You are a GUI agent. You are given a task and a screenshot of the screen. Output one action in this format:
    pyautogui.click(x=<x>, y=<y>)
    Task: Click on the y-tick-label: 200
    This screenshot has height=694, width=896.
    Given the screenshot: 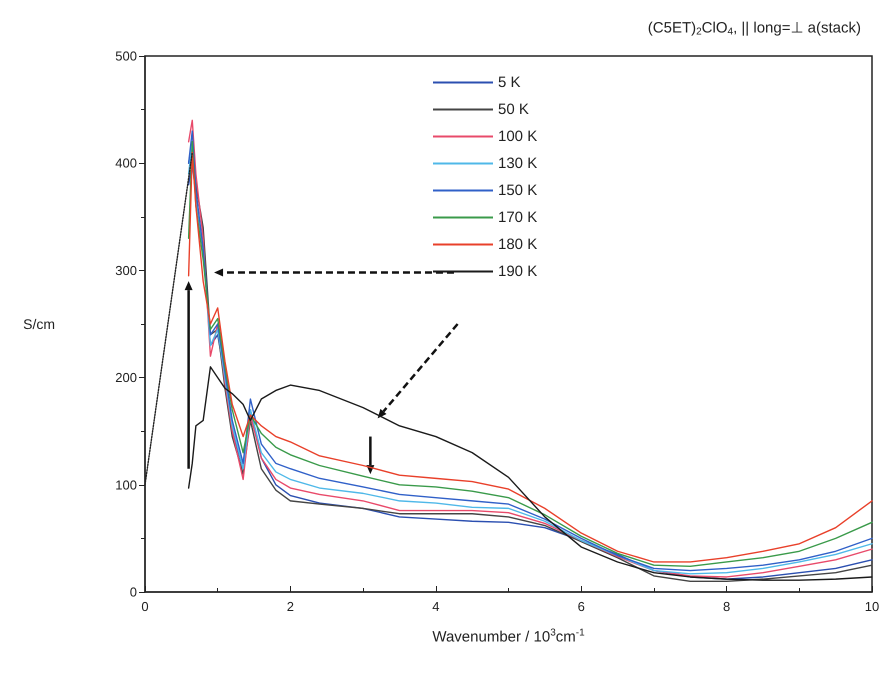 What is the action you would take?
    pyautogui.click(x=126, y=378)
    